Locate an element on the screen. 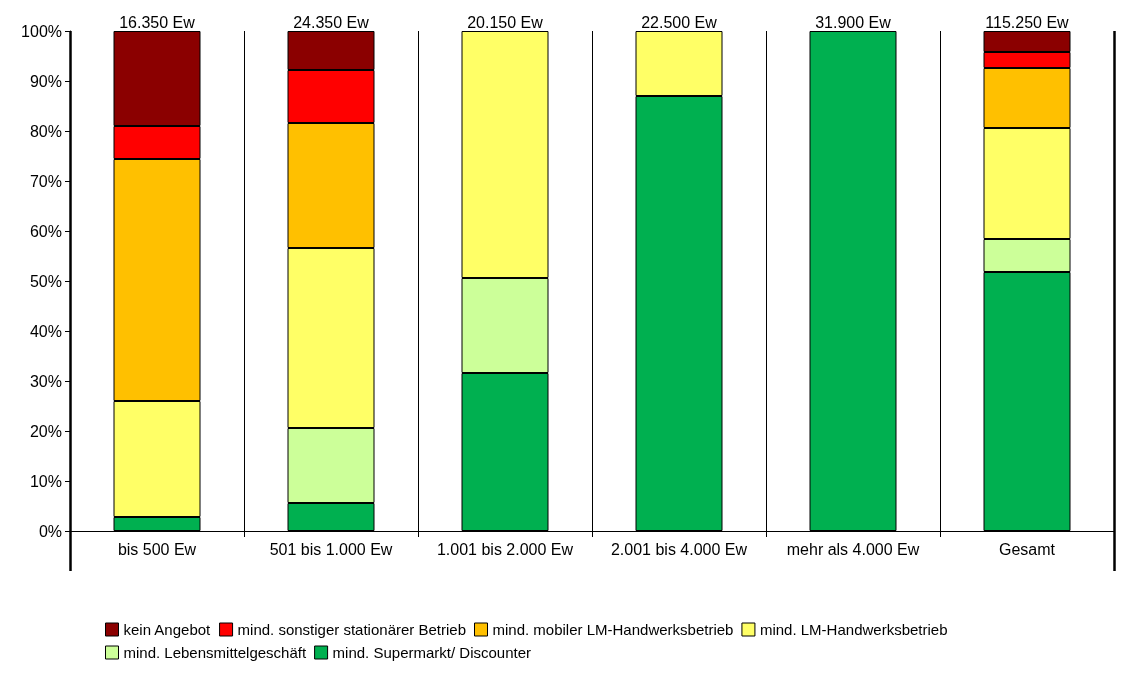 This screenshot has width=1134, height=673. x-tick-label: 1.001 bis 2.000 Ew is located at coordinates (505, 549).